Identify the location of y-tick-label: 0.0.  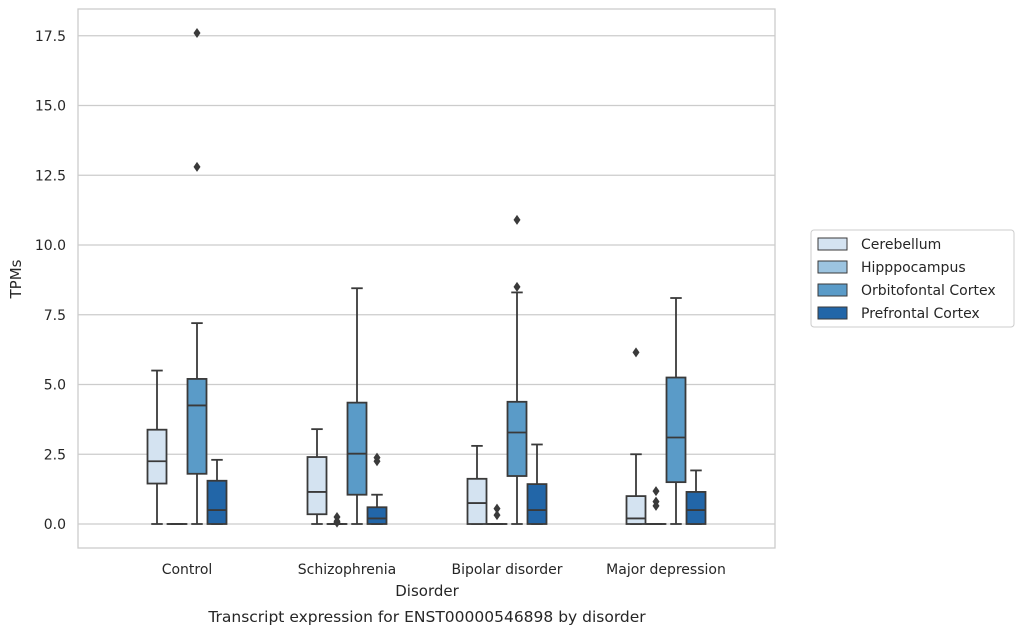
(55, 525).